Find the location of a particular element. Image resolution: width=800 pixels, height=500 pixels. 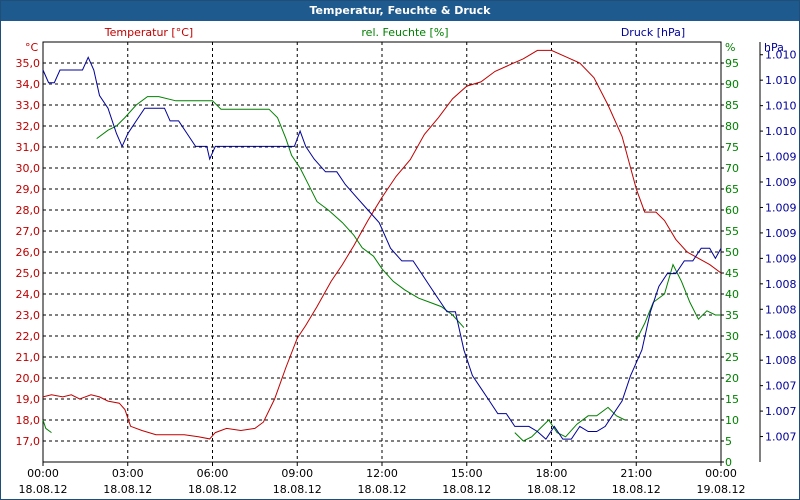

humidity-tick-label: 35 is located at coordinates (732, 315).